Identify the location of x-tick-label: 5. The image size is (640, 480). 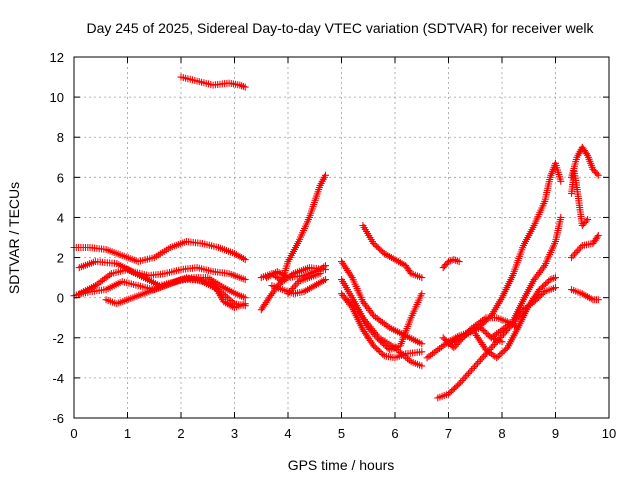
(341, 433).